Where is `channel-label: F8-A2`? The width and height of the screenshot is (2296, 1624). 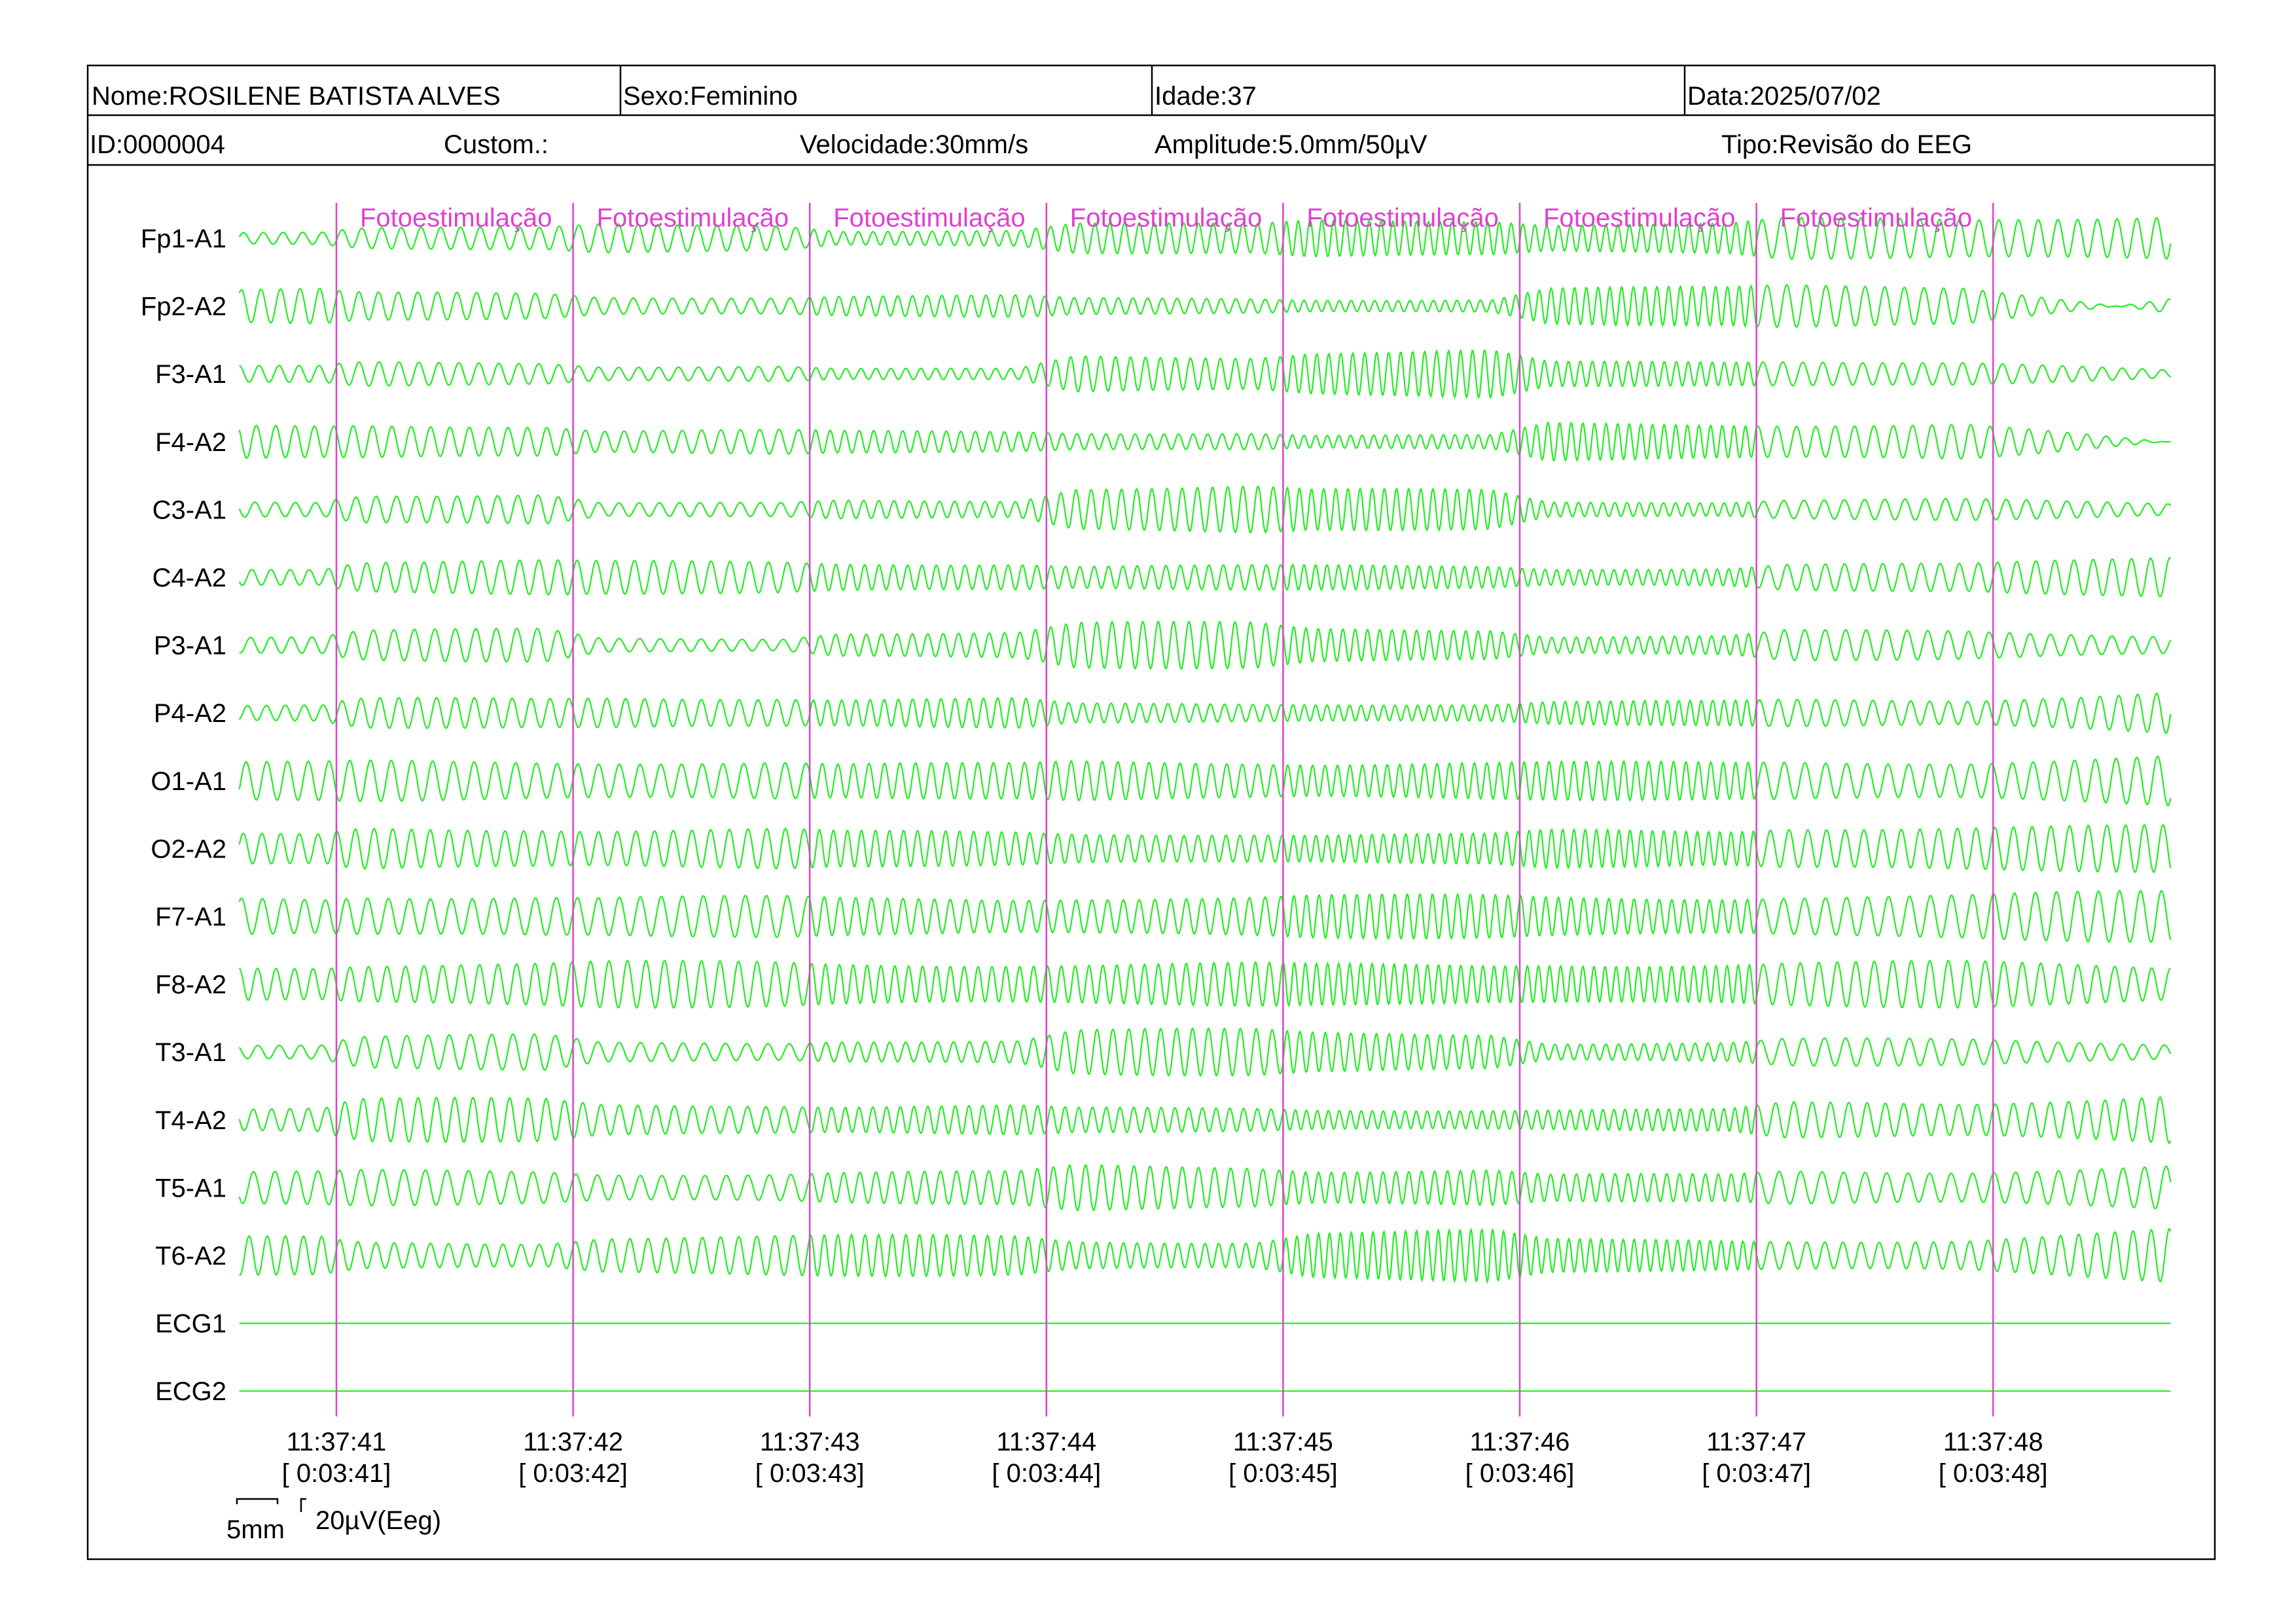
channel-label: F8-A2 is located at coordinates (191, 985).